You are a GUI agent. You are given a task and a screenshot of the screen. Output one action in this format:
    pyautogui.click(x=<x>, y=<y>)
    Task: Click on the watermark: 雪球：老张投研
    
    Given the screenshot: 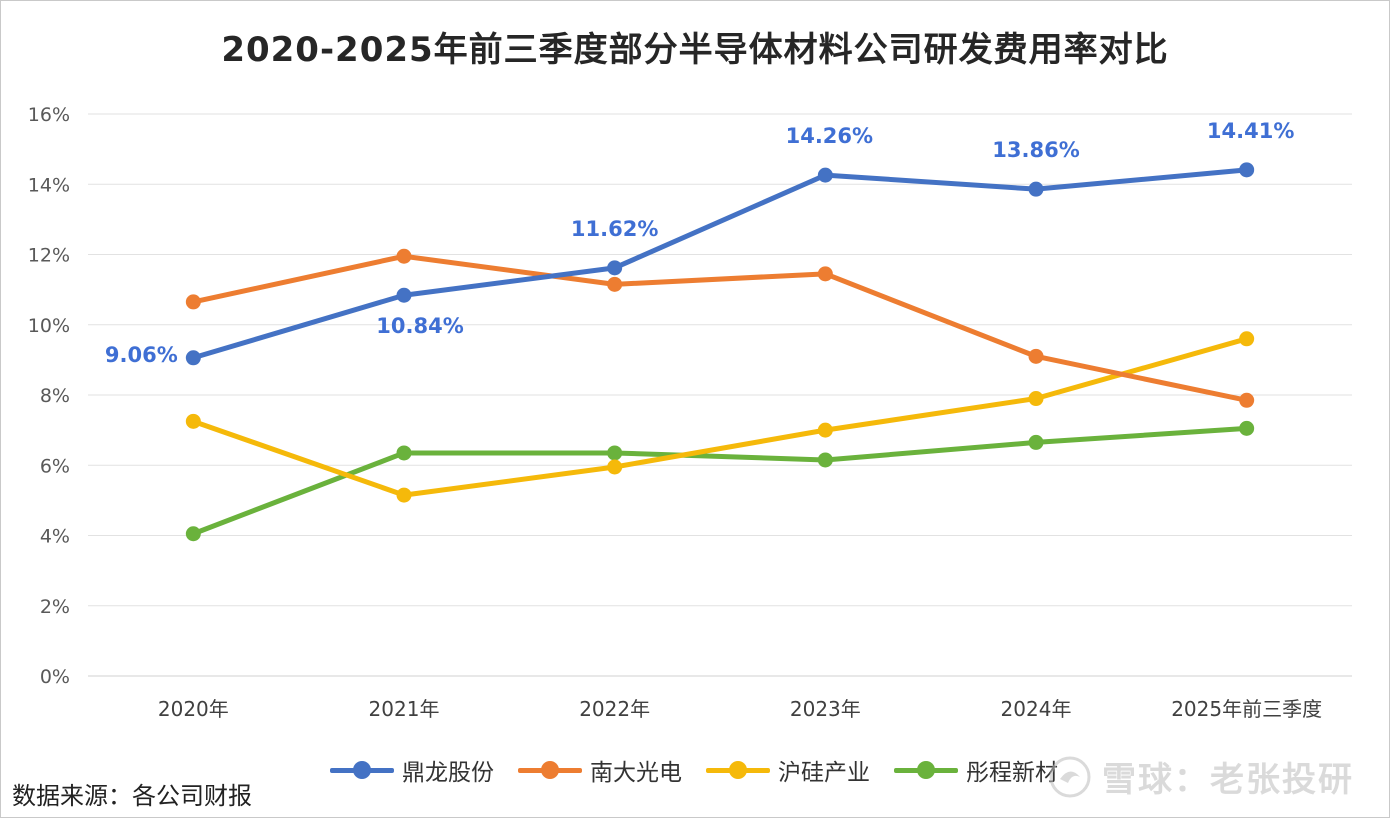 What is the action you would take?
    pyautogui.click(x=1201, y=776)
    